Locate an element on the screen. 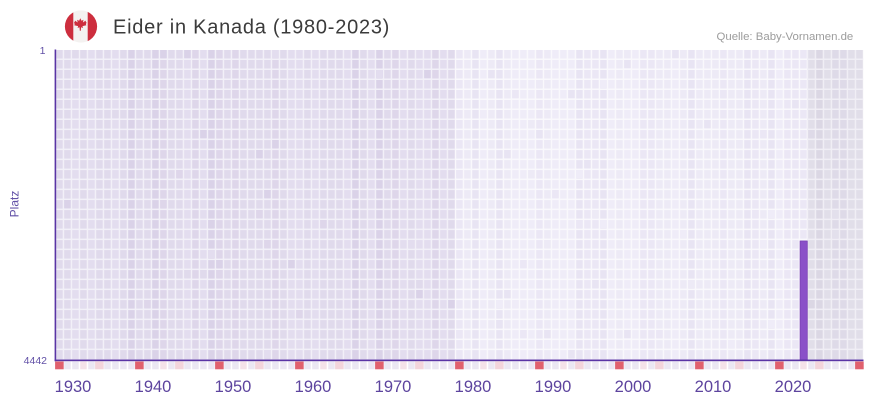  svg-text: 2000 is located at coordinates (633, 387).